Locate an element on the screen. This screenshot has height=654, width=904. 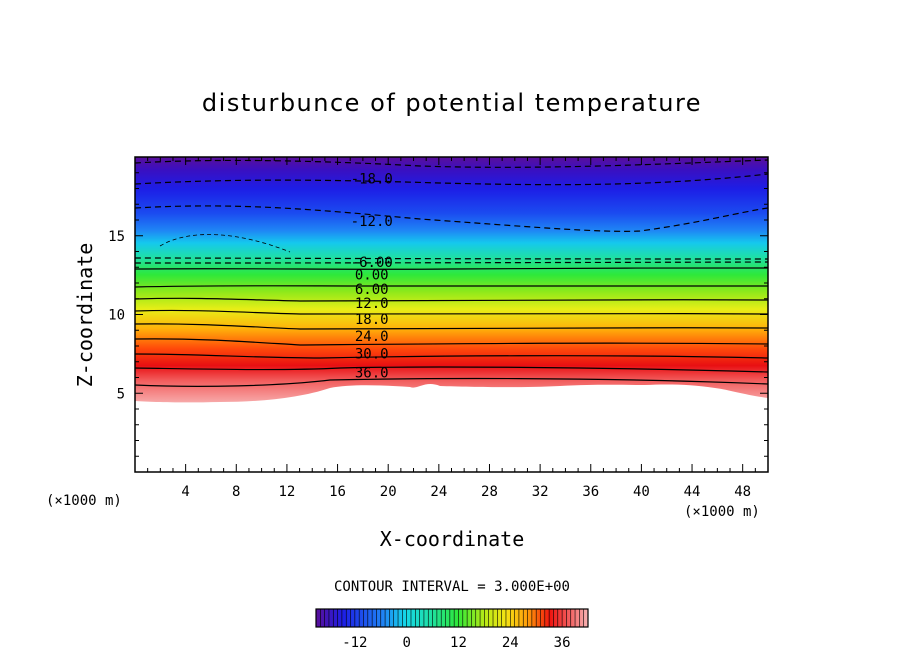
chart-title: disturbunce of potential temperature is located at coordinates (452, 103).